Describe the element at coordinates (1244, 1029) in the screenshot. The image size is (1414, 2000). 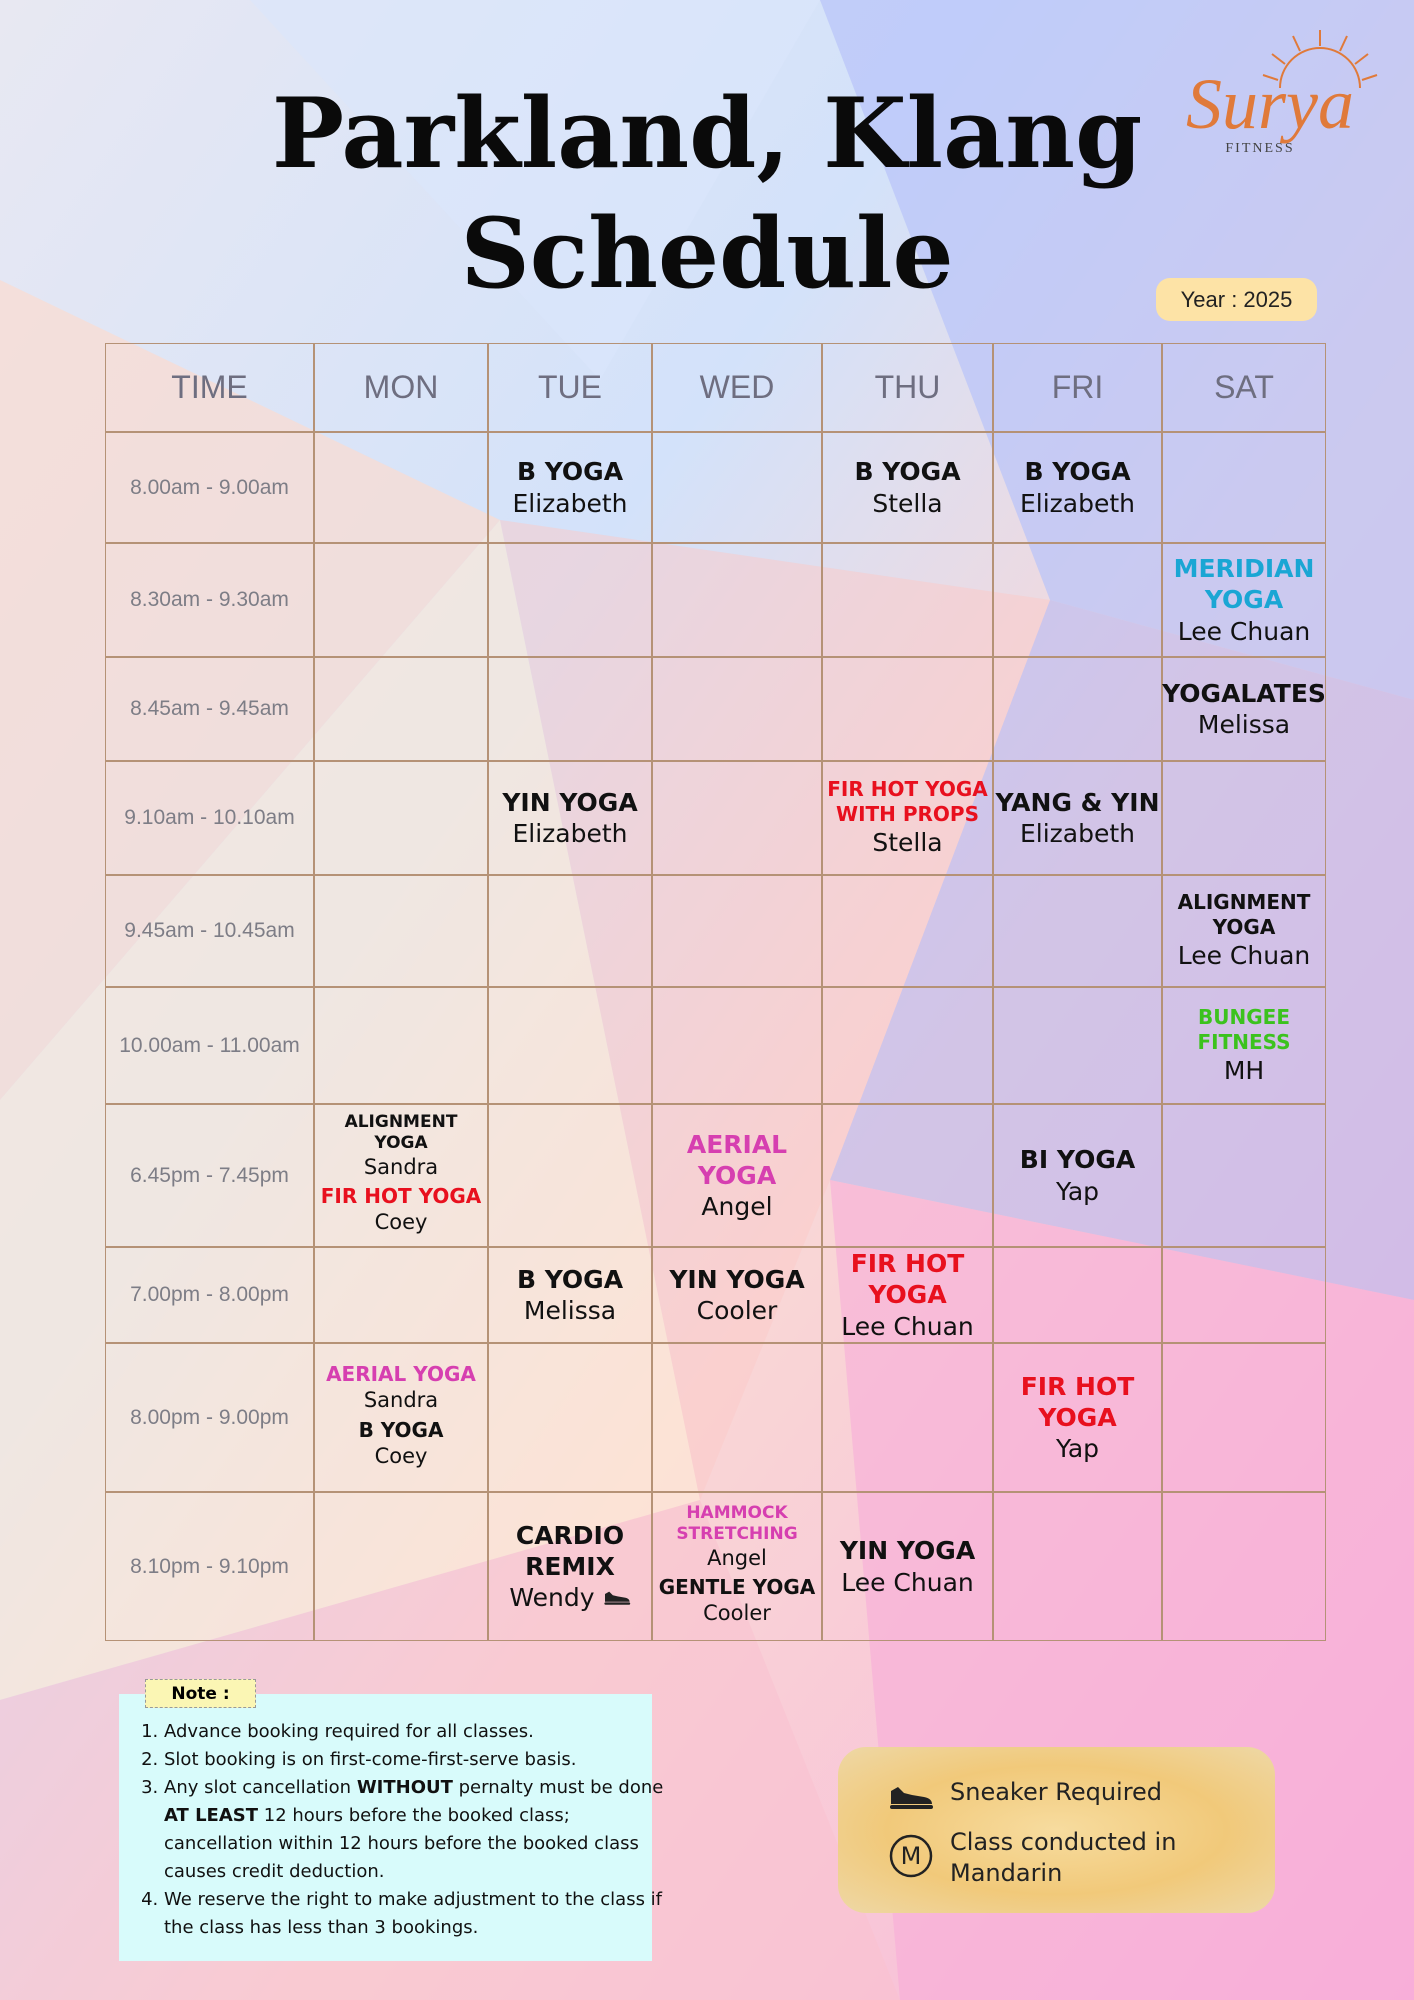
I see `class-name: BUNGEE FITNESS` at that location.